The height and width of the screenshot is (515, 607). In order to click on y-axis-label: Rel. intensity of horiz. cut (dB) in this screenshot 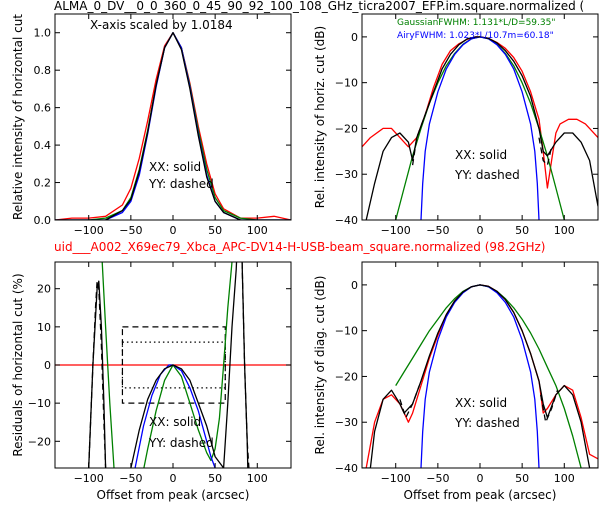, I will do `click(320, 117)`.